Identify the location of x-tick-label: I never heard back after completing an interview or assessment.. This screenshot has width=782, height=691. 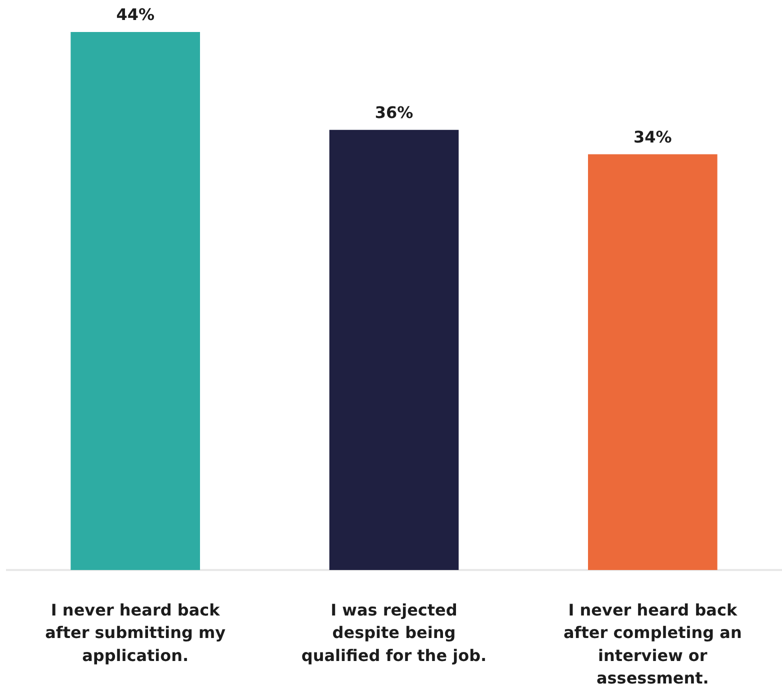
(652, 644).